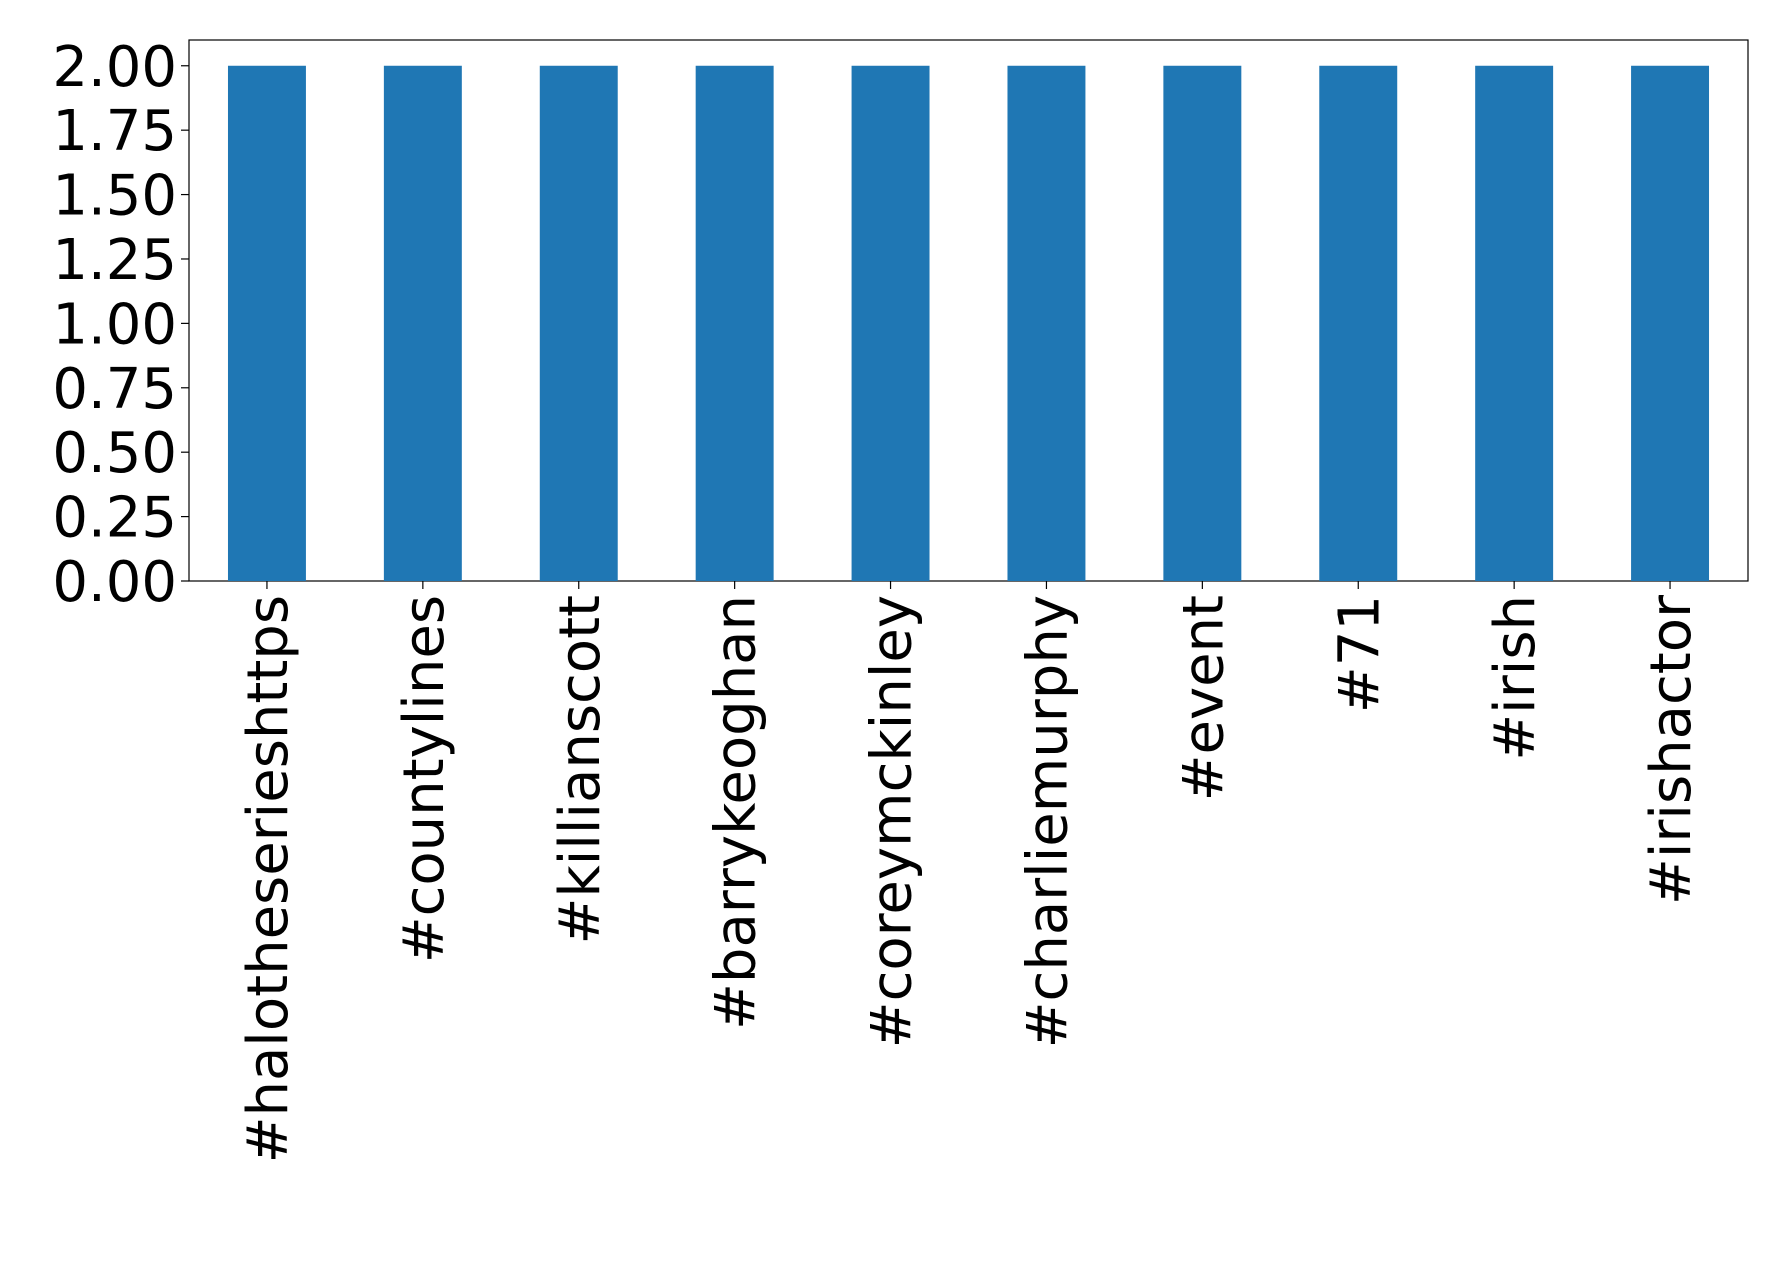  I want to click on x-tick-label: #halotheserieshttps, so click(268, 879).